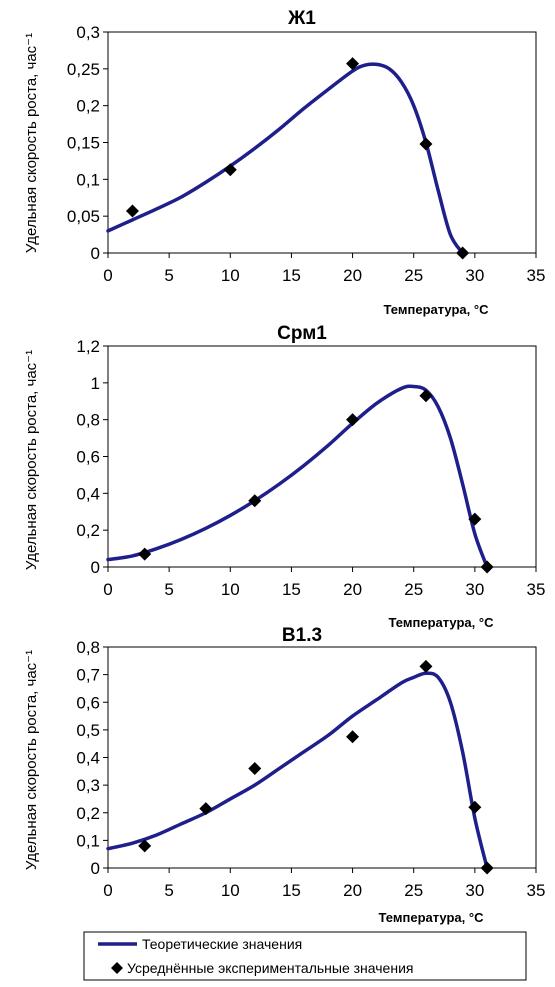 The height and width of the screenshot is (987, 555). Describe the element at coordinates (83, 69) in the screenshot. I see `y-tick-label: 0,25` at that location.